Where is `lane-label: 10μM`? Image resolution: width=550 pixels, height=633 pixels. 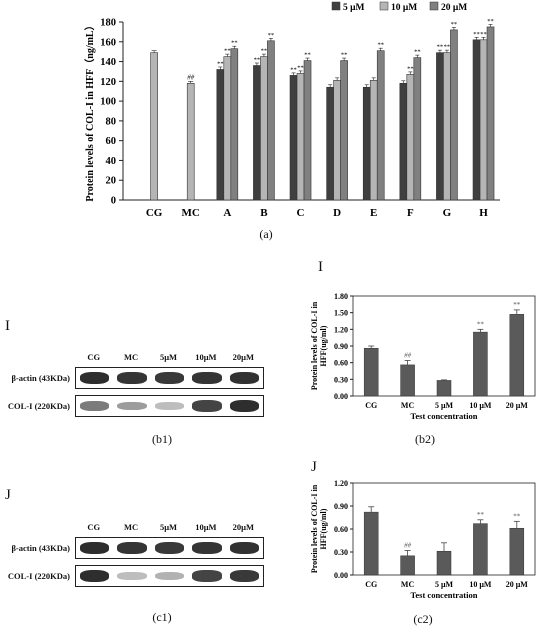
lane-label: 10μM is located at coordinates (206, 357).